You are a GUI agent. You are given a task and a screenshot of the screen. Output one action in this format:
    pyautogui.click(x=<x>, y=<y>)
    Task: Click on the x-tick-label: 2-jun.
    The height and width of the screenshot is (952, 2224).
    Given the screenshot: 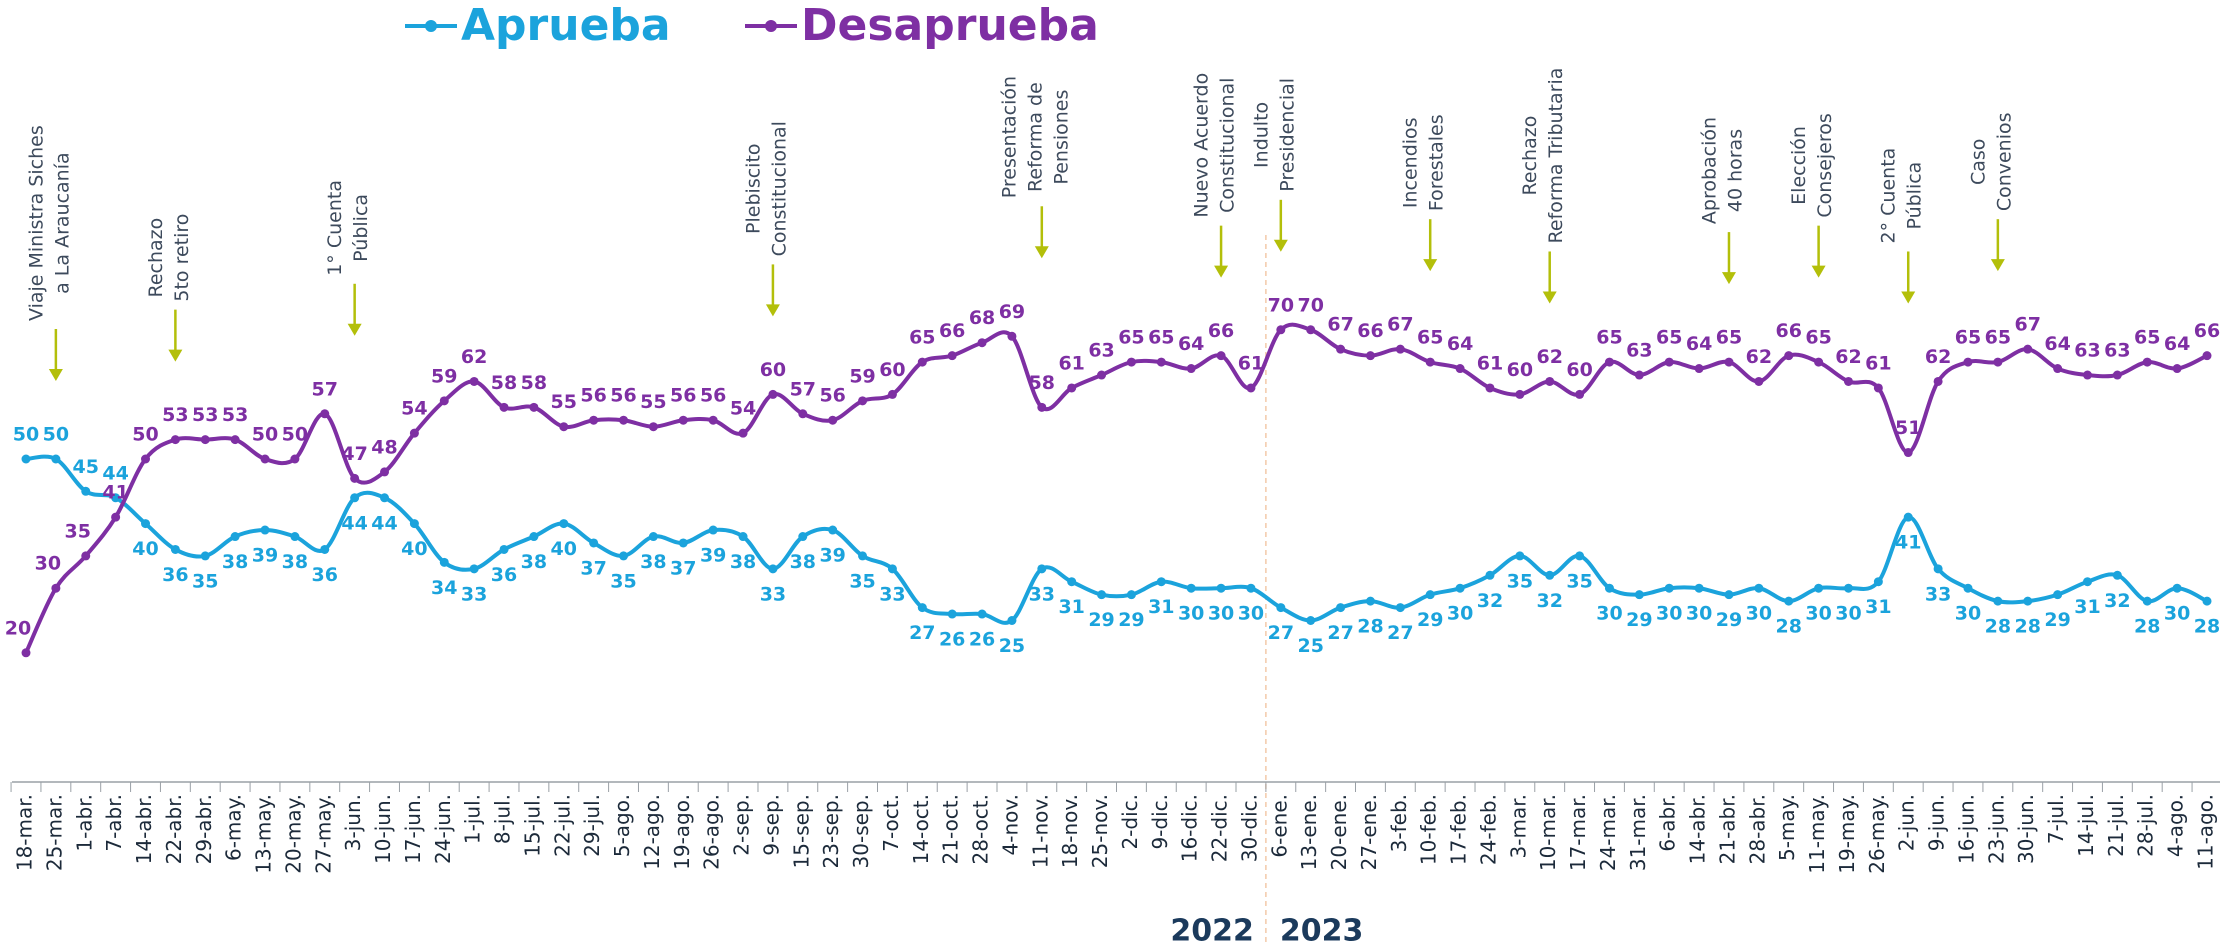 What is the action you would take?
    pyautogui.click(x=1907, y=822)
    